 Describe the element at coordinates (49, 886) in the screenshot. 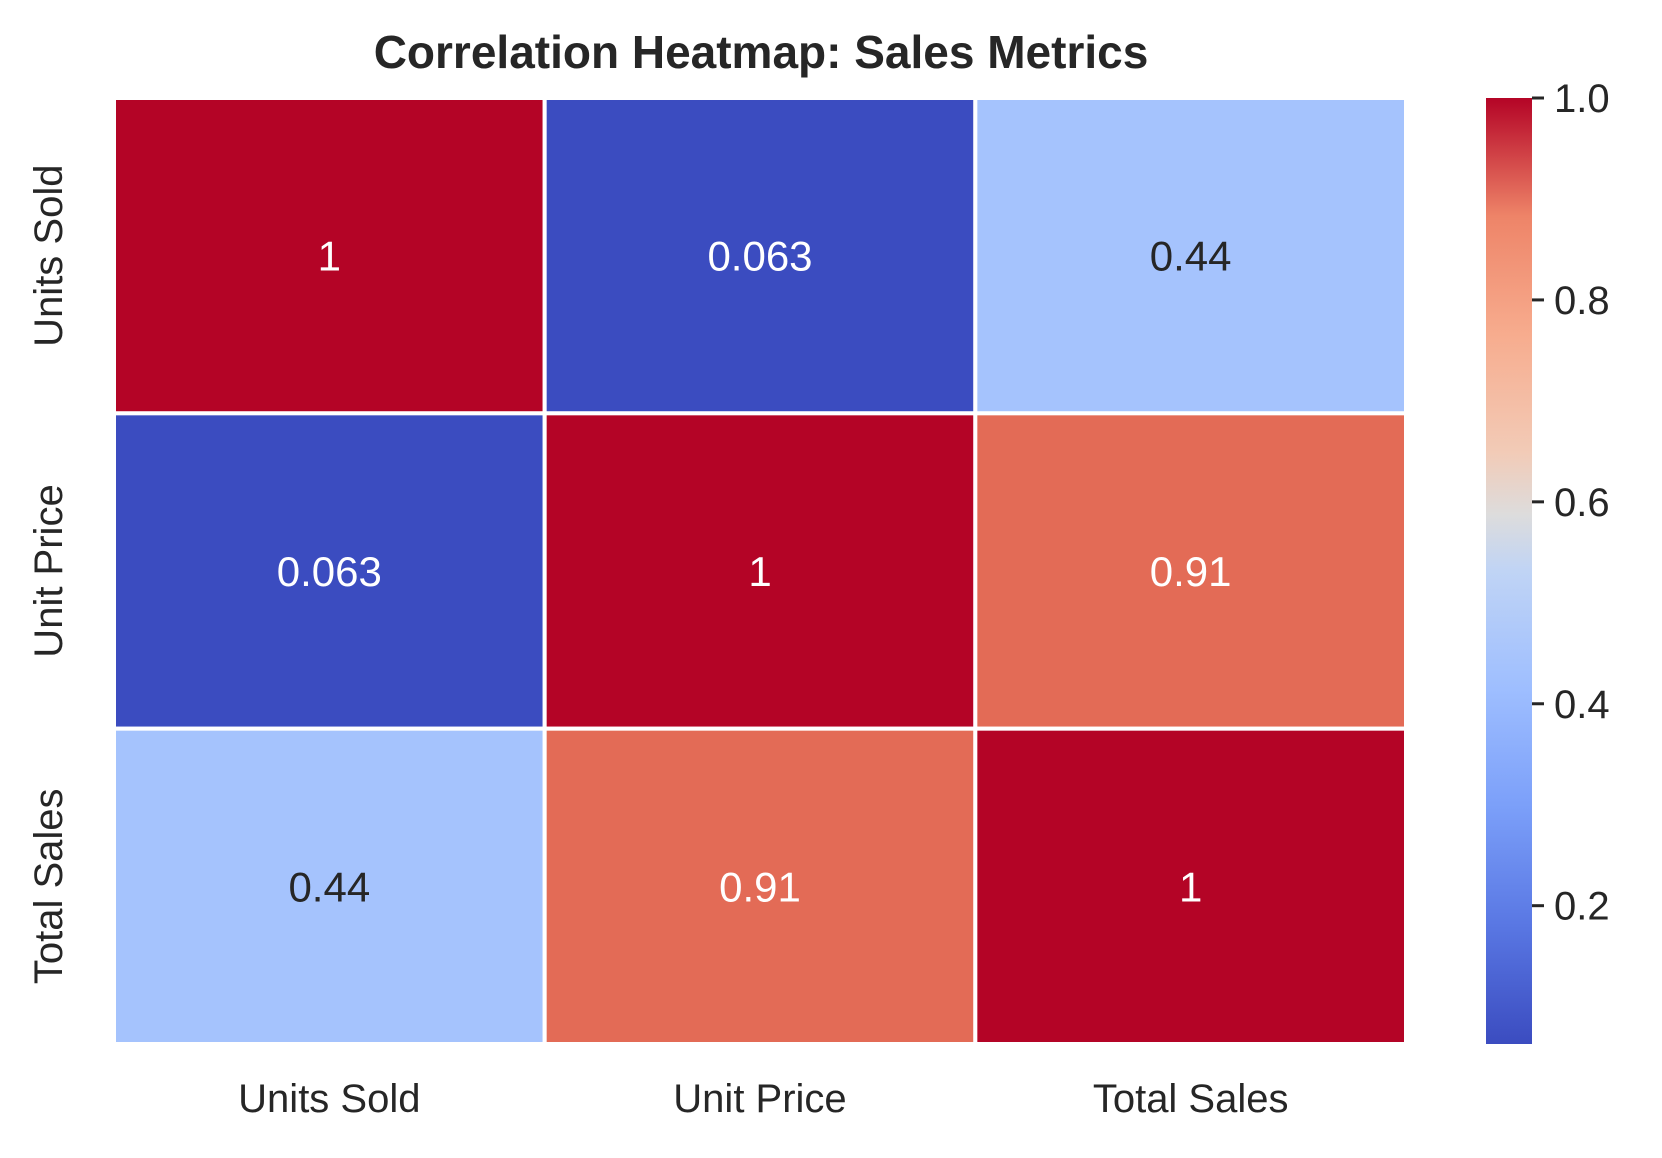

I see `y-tick-label: Total Sales` at that location.